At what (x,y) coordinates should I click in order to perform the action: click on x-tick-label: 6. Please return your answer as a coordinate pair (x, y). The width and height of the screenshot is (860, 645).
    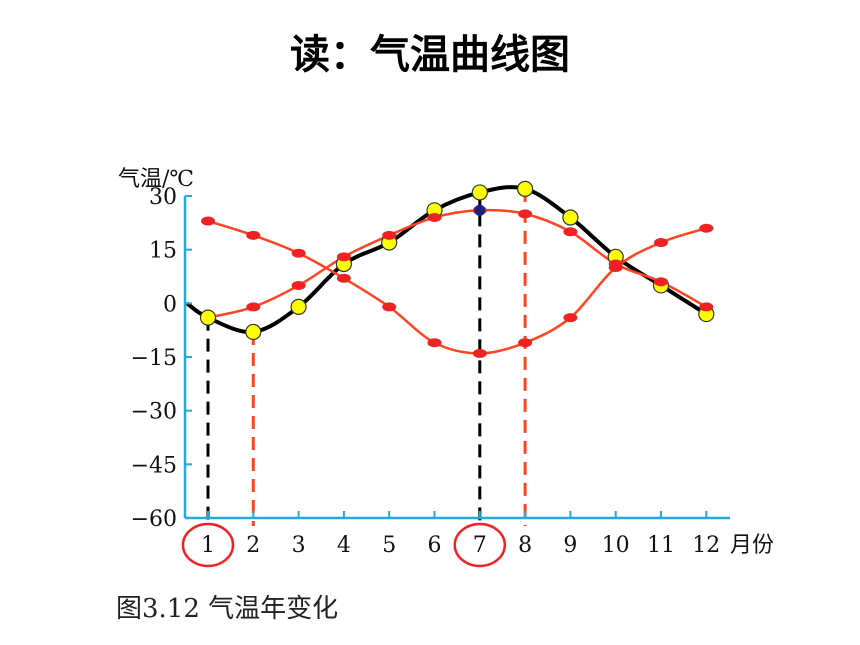
    Looking at the image, I should click on (435, 545).